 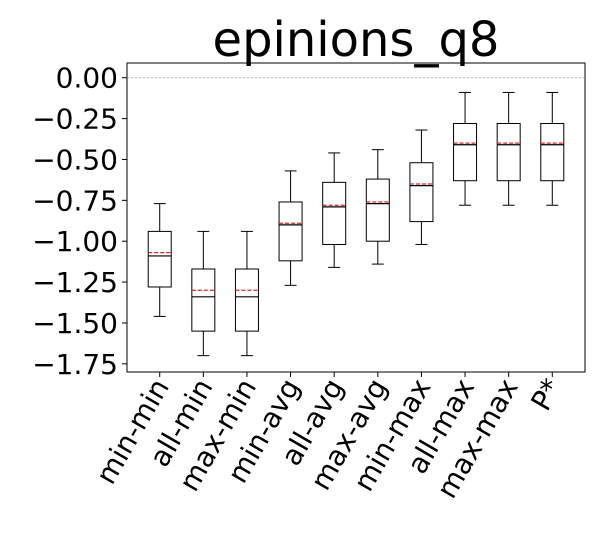 I want to click on y-tick-label: −0.25, so click(x=75, y=119).